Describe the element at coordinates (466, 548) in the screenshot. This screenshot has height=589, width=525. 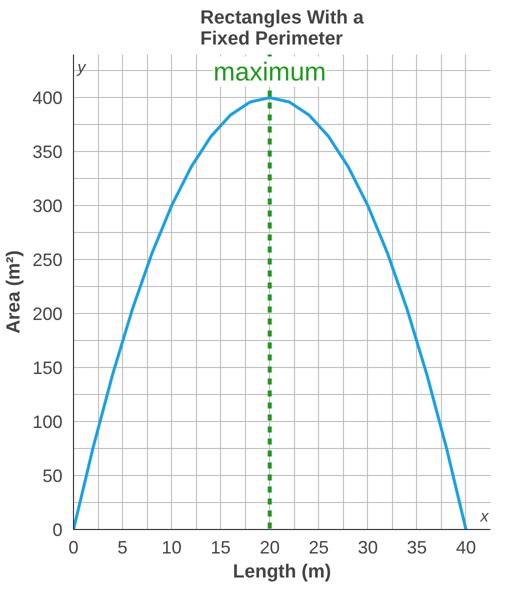
I see `x-tick-label: 40` at that location.